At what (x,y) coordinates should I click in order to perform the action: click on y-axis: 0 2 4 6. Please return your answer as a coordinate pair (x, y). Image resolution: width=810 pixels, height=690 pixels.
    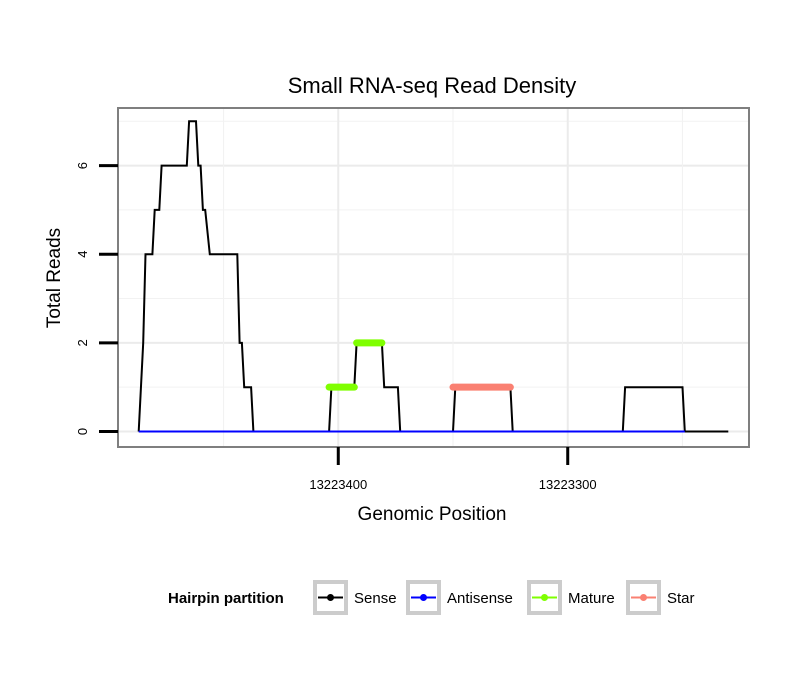
    Looking at the image, I should click on (96, 298).